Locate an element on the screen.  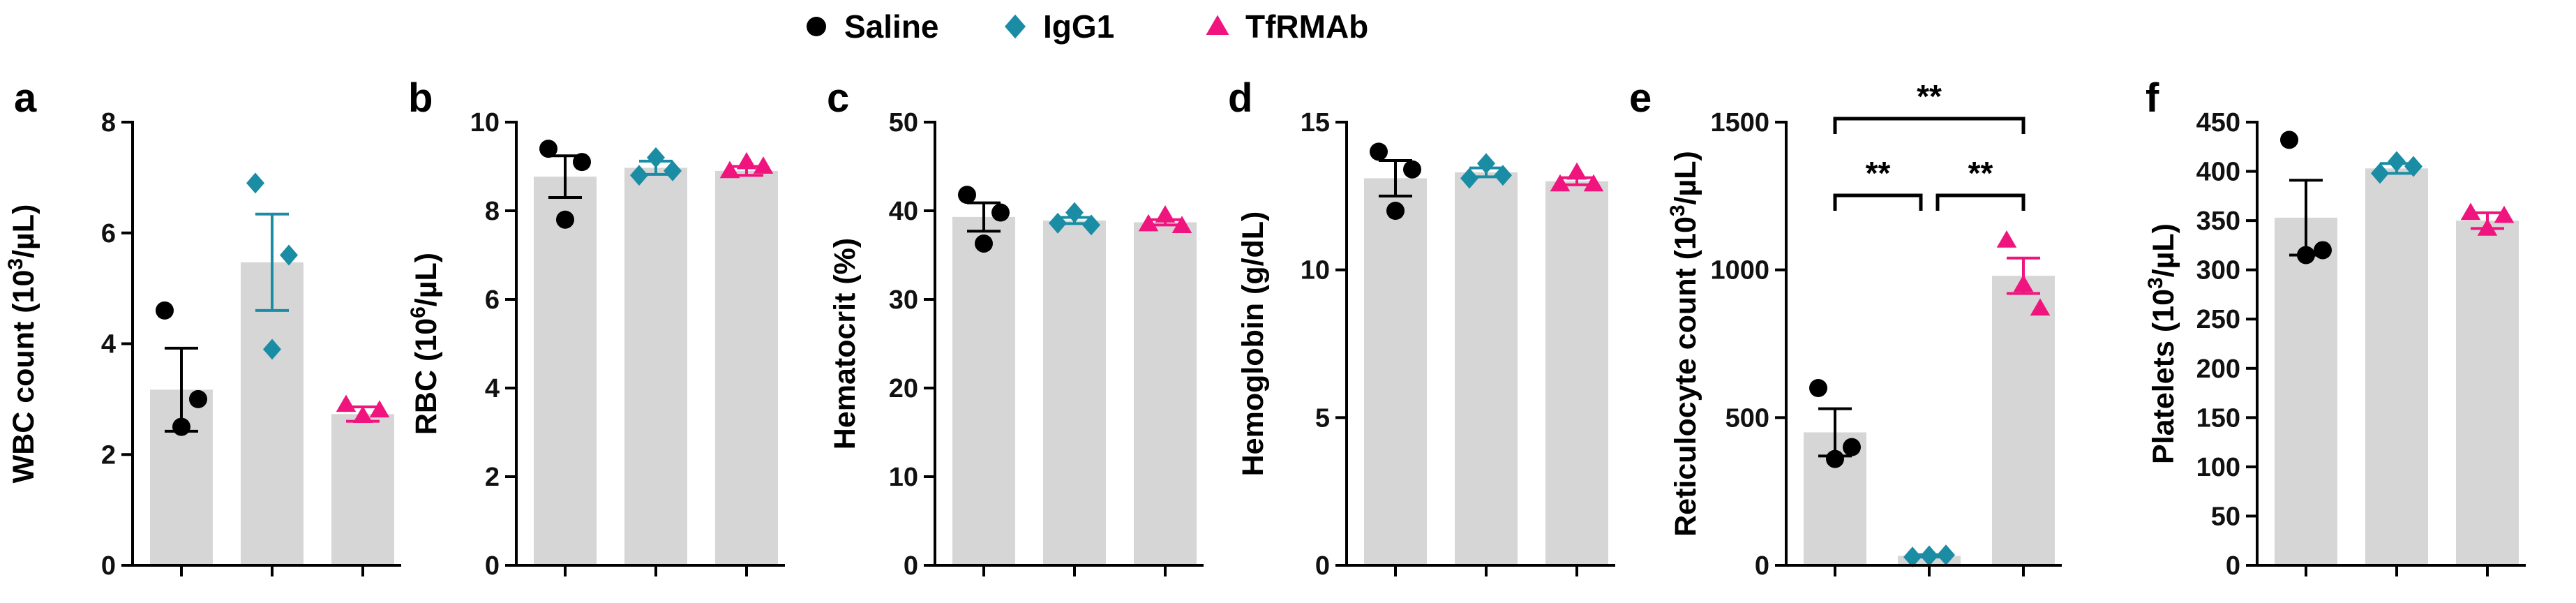
y-tick-label: 150 is located at coordinates (2218, 418).